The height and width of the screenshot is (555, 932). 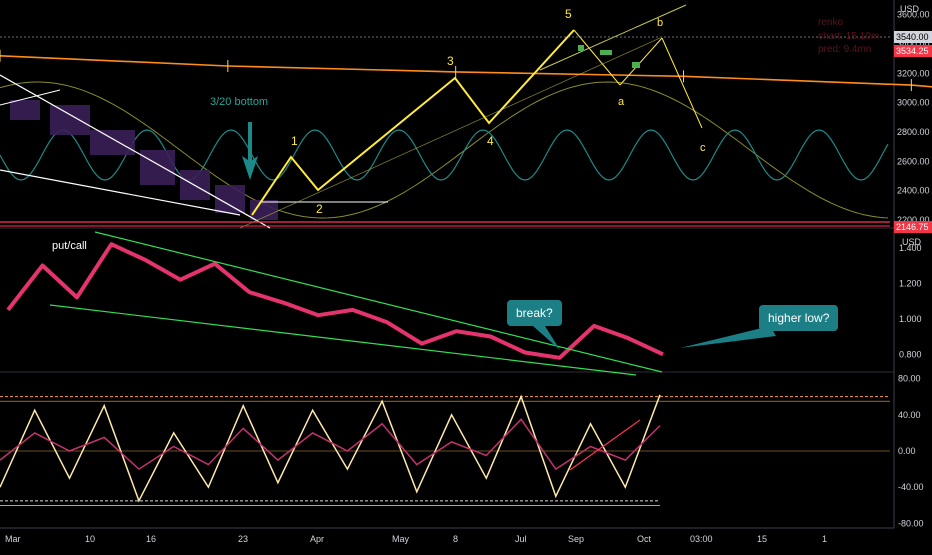 I want to click on putcall-channel-lower, so click(x=343, y=340).